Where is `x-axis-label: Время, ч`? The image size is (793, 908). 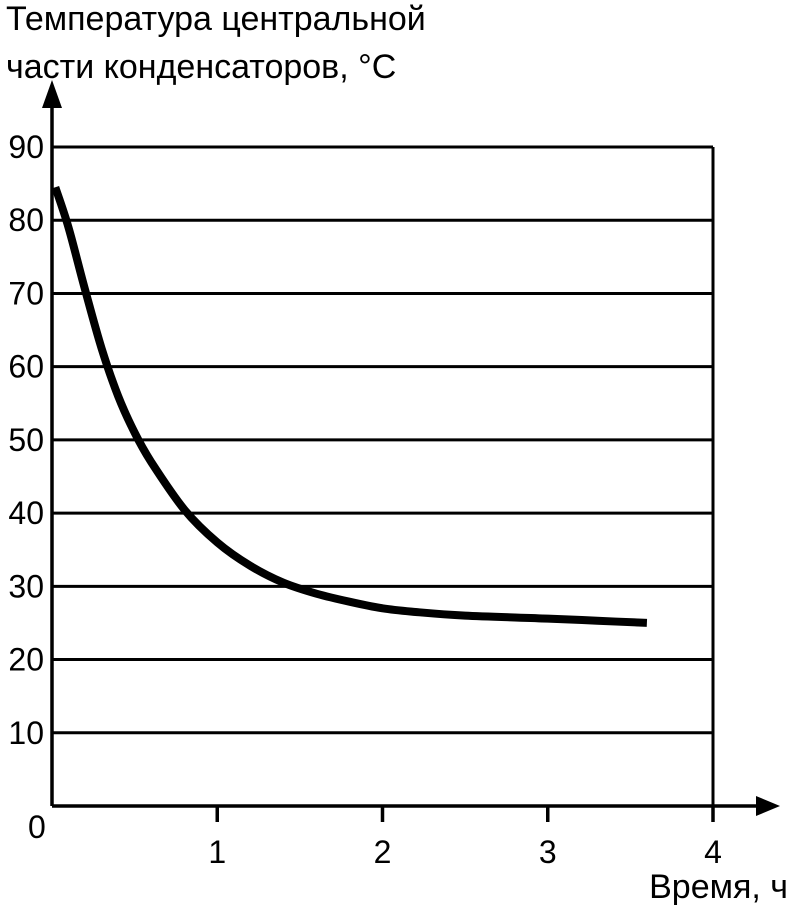 x-axis-label: Время, ч is located at coordinates (718, 887).